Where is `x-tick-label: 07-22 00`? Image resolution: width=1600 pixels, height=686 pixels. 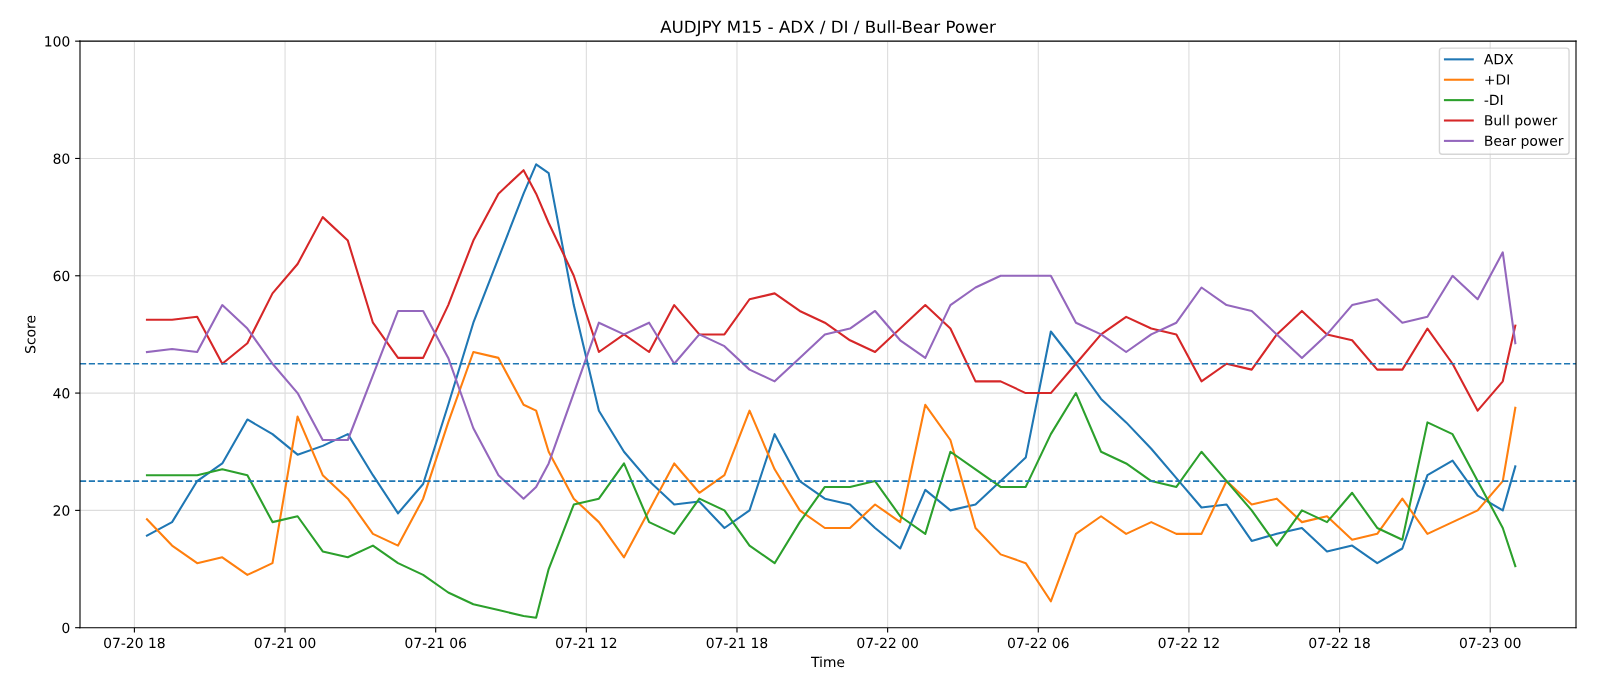
x-tick-label: 07-22 00 is located at coordinates (887, 643).